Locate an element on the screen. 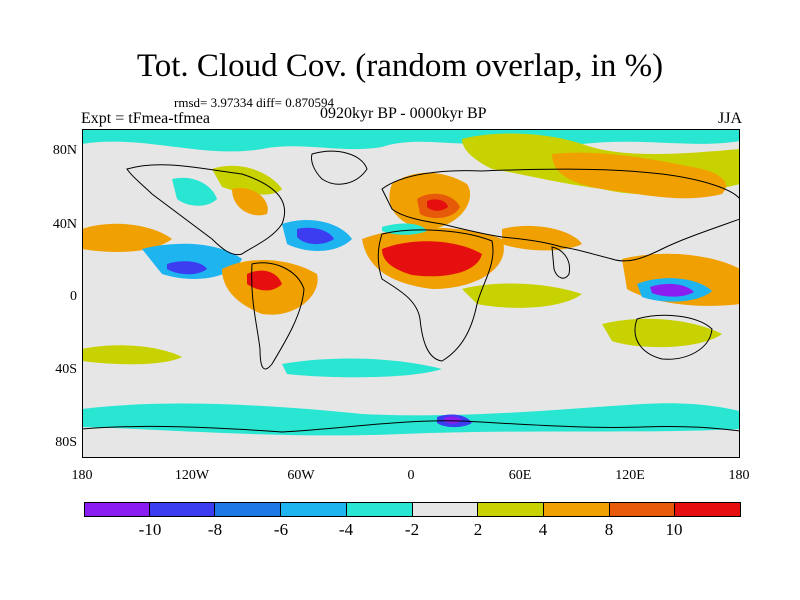  lon-label-0: 0 is located at coordinates (411, 475).